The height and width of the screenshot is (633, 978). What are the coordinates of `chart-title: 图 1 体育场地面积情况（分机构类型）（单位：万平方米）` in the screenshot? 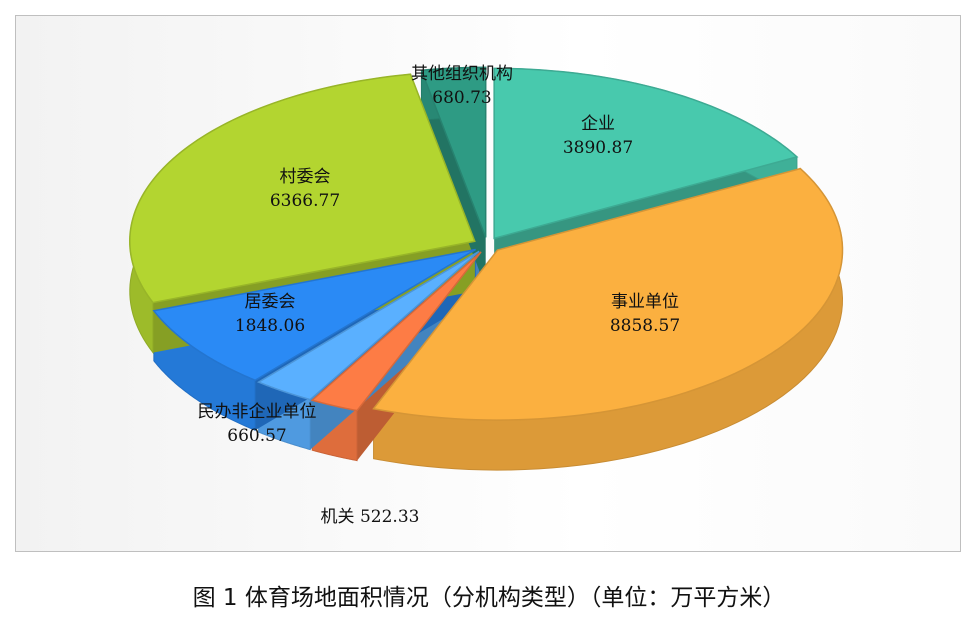 It's located at (489, 598).